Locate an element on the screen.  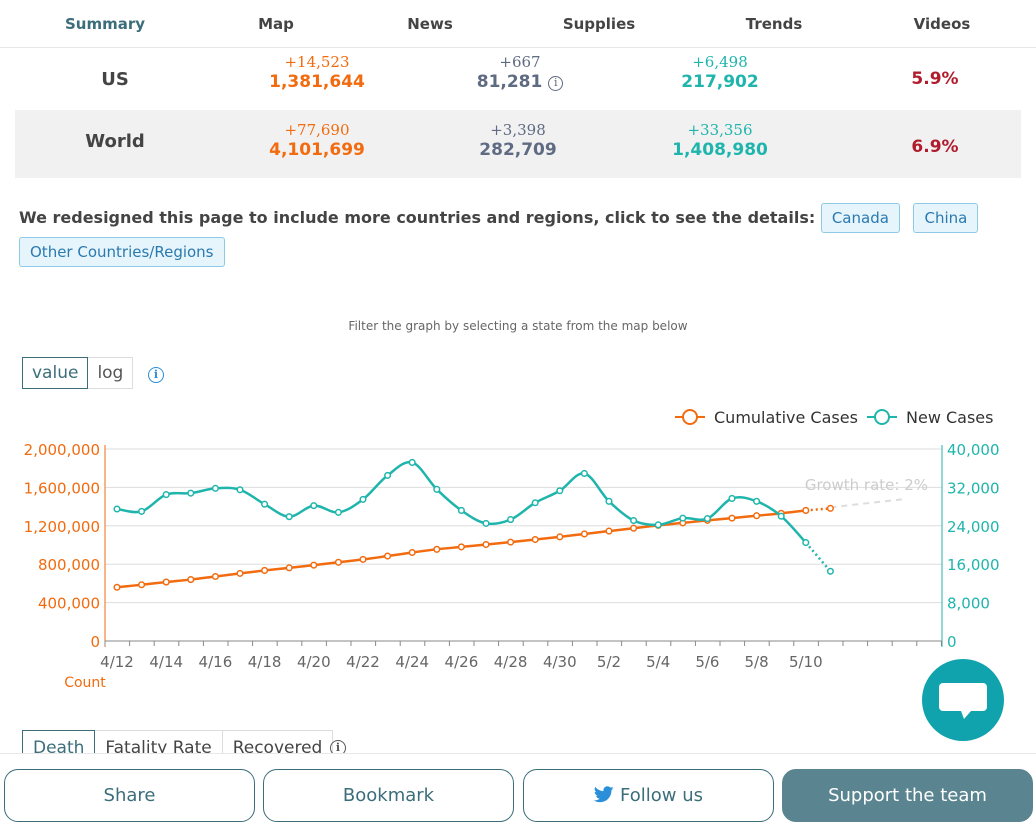
scale-toggle: value log is located at coordinates (78, 373).